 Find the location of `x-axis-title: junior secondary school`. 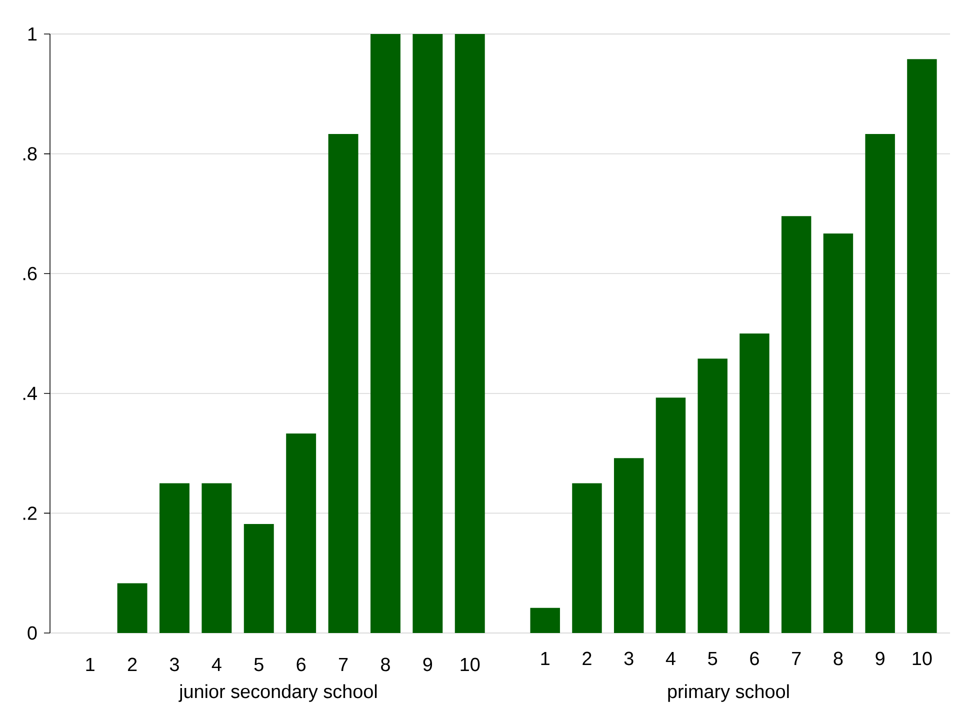

x-axis-title: junior secondary school is located at coordinates (277, 693).